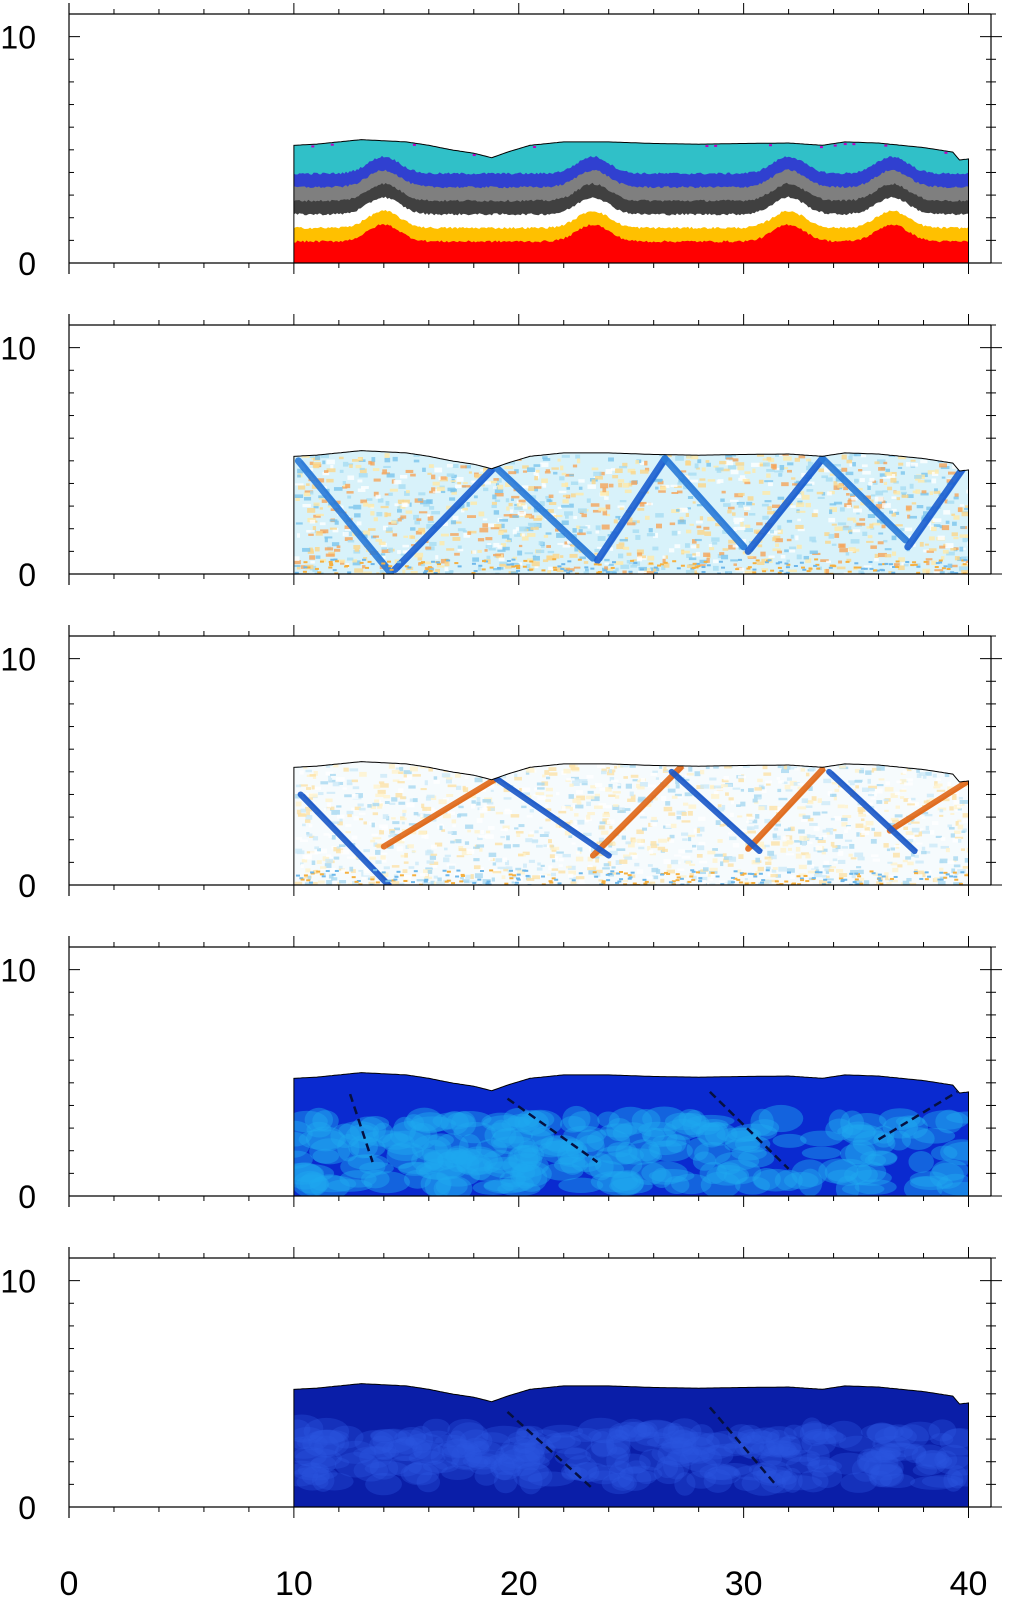  Describe the element at coordinates (707, 502) in the screenshot. I see `shear-band-edge` at that location.